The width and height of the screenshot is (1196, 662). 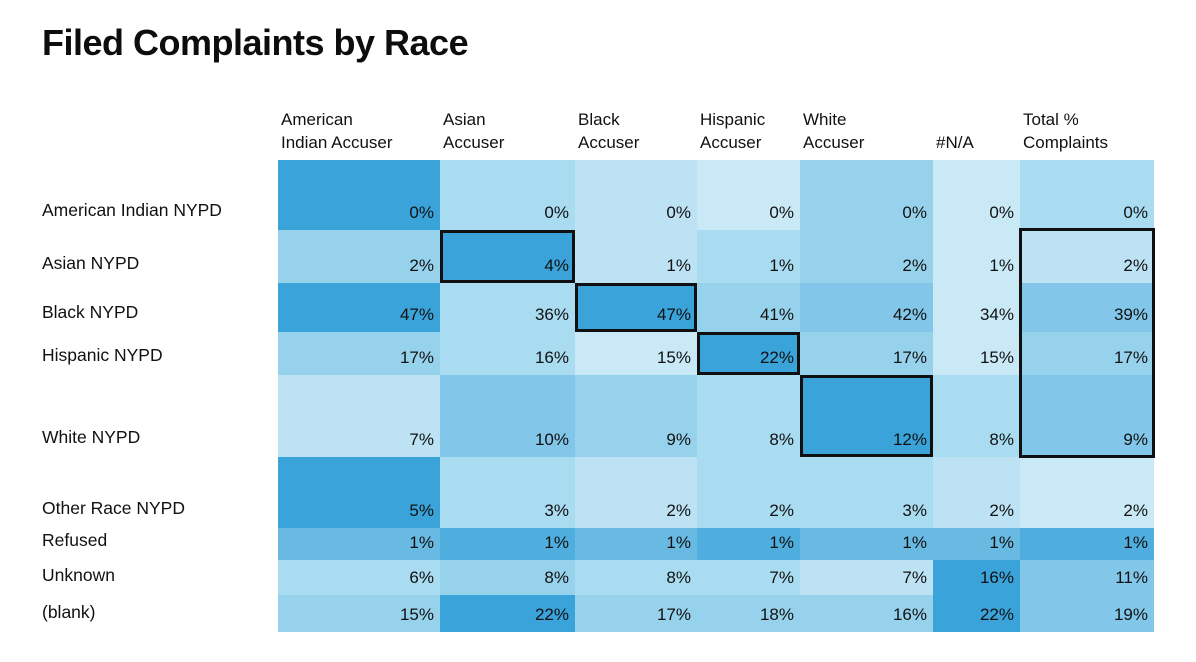 I want to click on row-label-other-race-nypd: Other Race NYPD, so click(x=160, y=492).